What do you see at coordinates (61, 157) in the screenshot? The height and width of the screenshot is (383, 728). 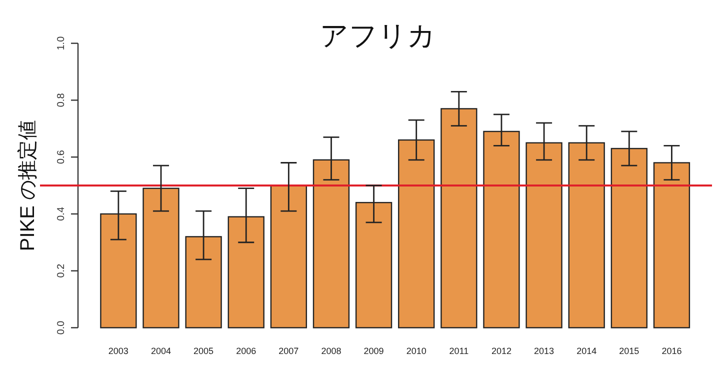 I see `y-tick-label: 0.6` at bounding box center [61, 157].